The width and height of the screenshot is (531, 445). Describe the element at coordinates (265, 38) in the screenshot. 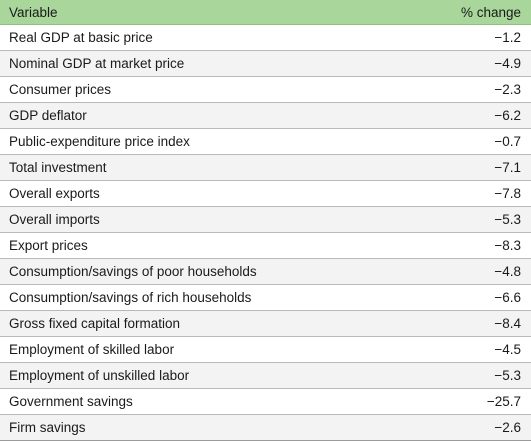

I see `table-row: Real GDP at basic price −1.2` at that location.